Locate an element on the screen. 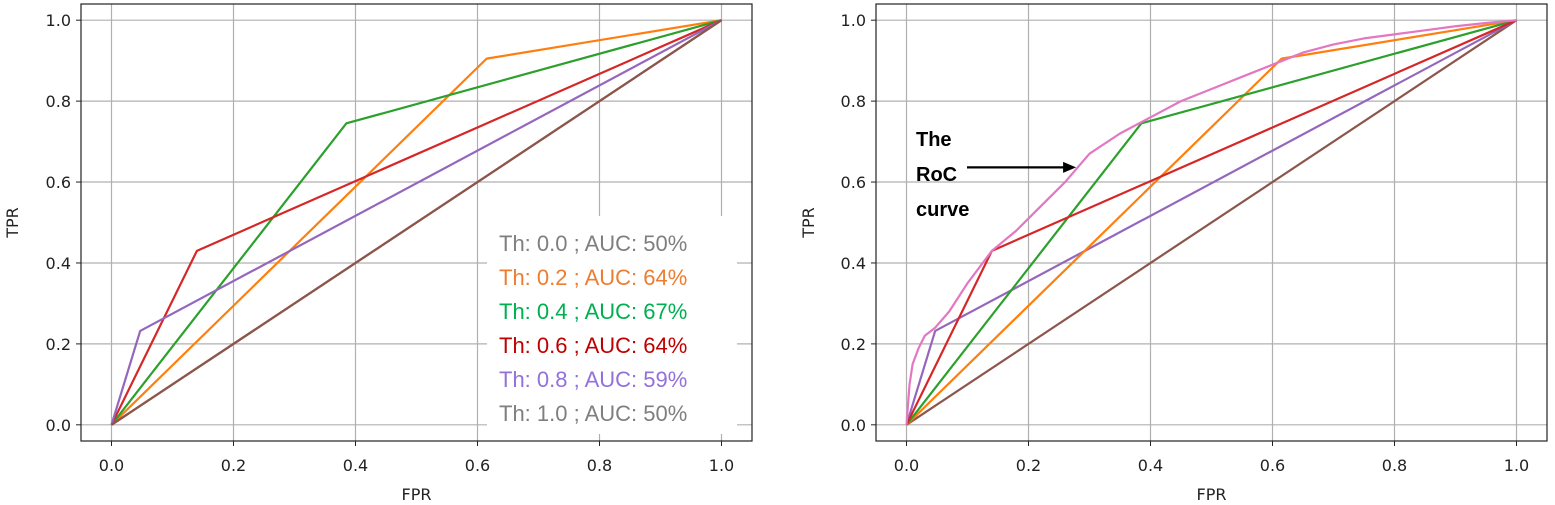  legend-box is located at coordinates (612, 325).